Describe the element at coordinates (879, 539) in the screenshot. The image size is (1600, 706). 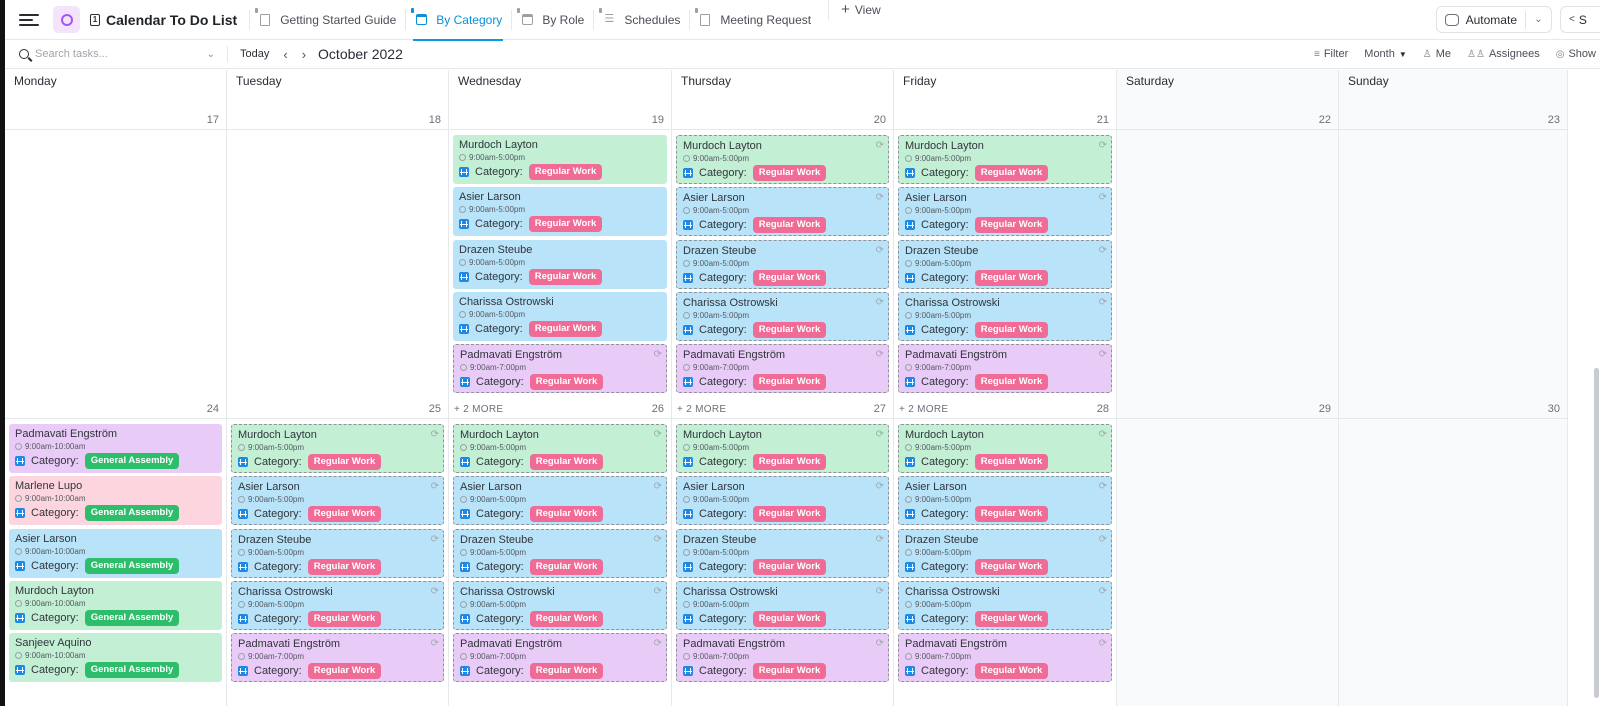
I see `recurring-icon: ⟳` at that location.